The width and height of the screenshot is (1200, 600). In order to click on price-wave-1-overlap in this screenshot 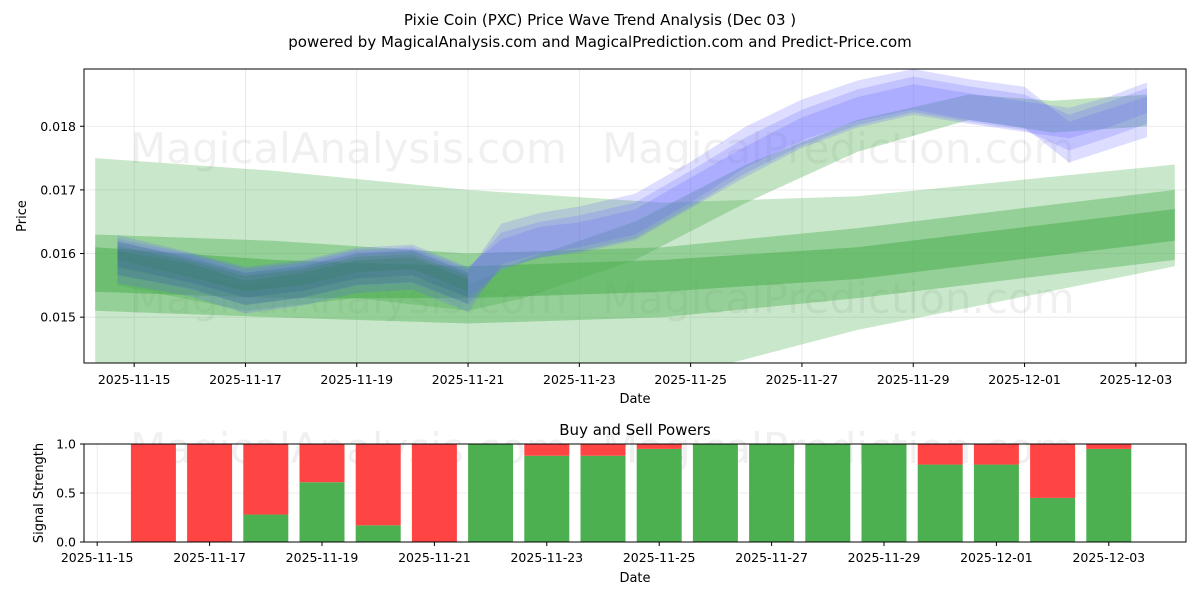, I will do `click(293, 272)`.